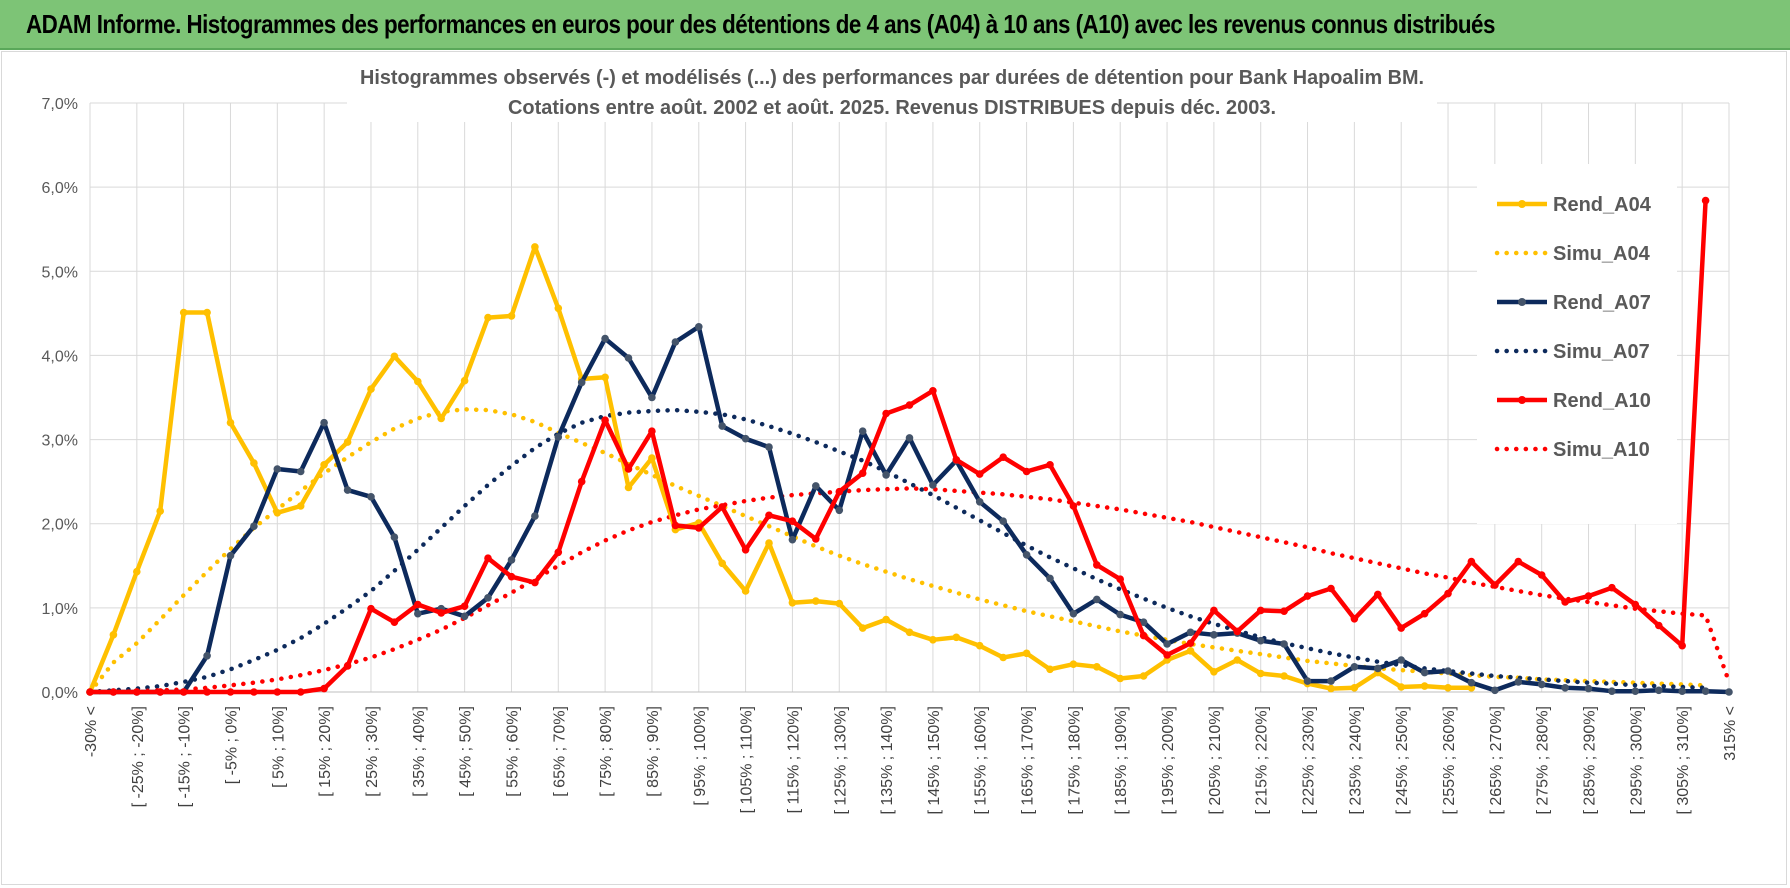  I want to click on legend-label: Rend_A07, so click(1602, 303).